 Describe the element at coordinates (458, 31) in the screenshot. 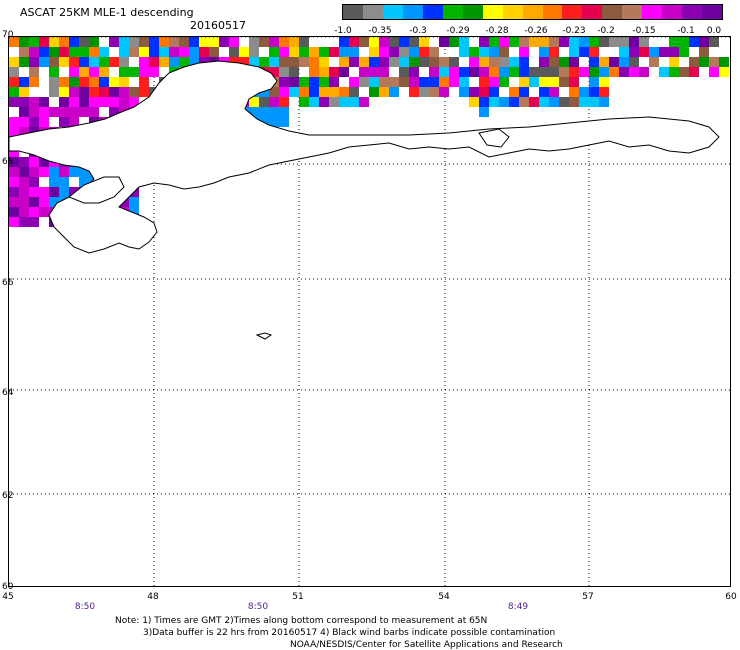

I see `color-scale-label: -0.29` at that location.